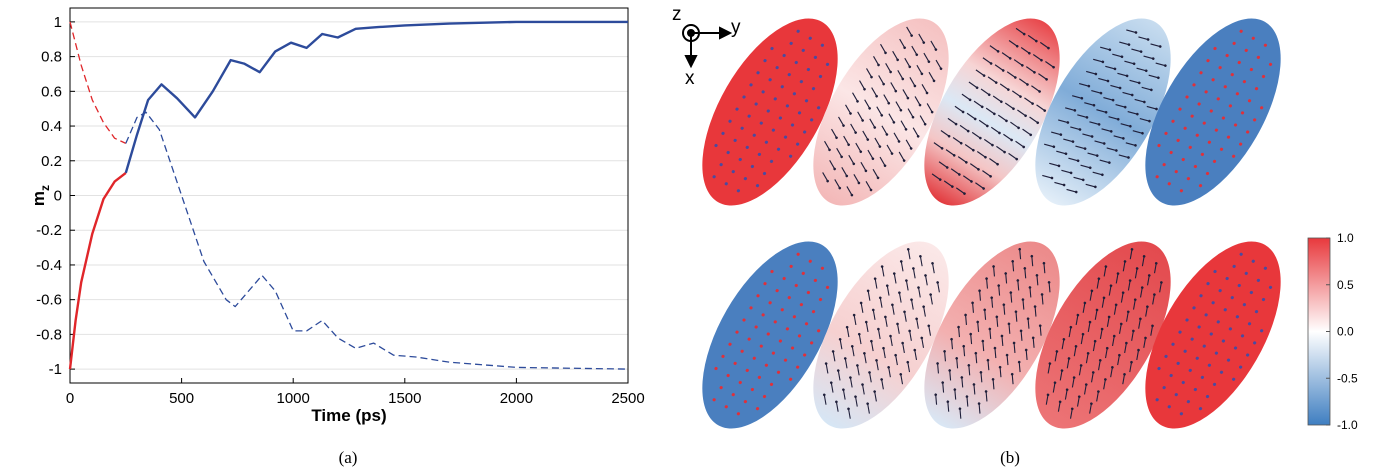 Image resolution: width=1383 pixels, height=473 pixels. Describe the element at coordinates (690, 78) in the screenshot. I see `axis-x-label: x` at that location.